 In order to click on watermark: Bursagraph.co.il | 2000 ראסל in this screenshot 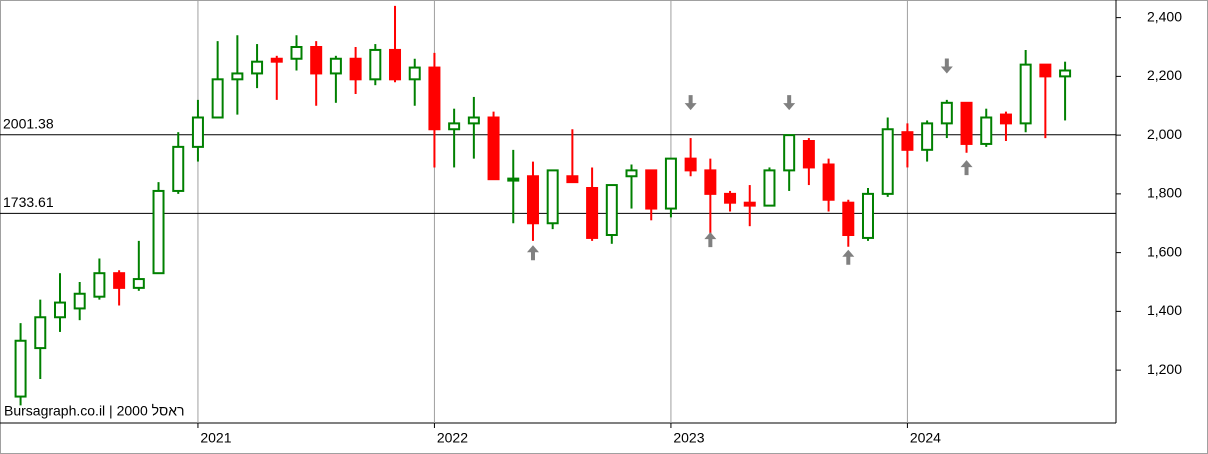, I will do `click(94, 411)`.